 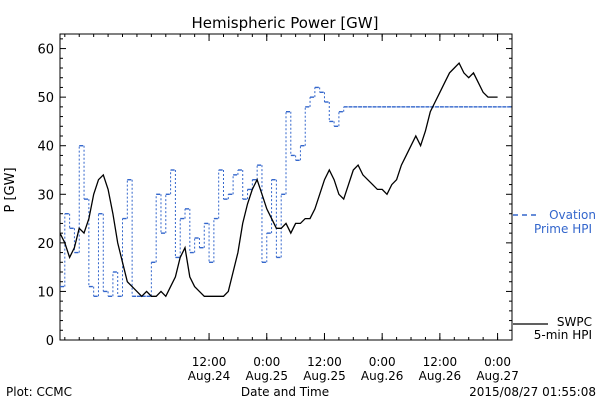 What do you see at coordinates (45, 244) in the screenshot?
I see `y-tick-label: 20` at bounding box center [45, 244].